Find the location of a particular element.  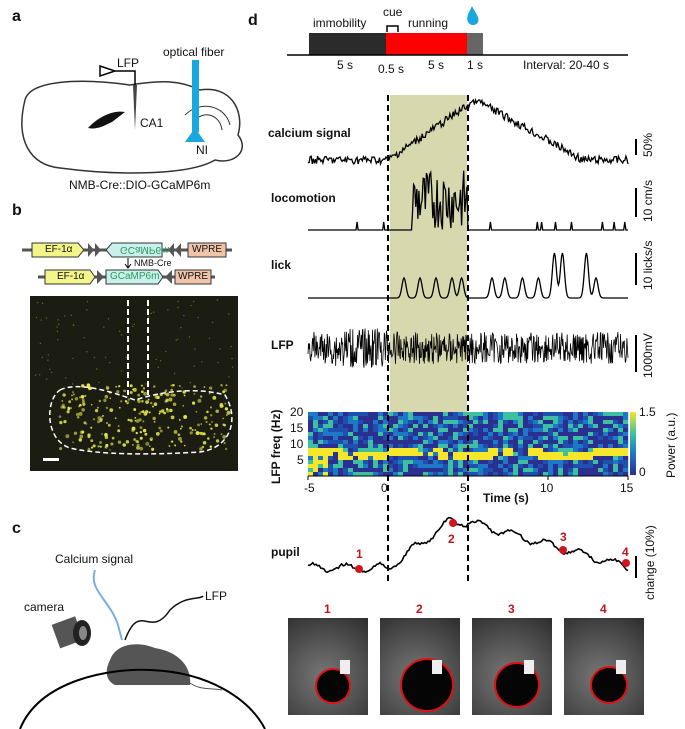

lfp-cable-label: LFP is located at coordinates (216, 596).